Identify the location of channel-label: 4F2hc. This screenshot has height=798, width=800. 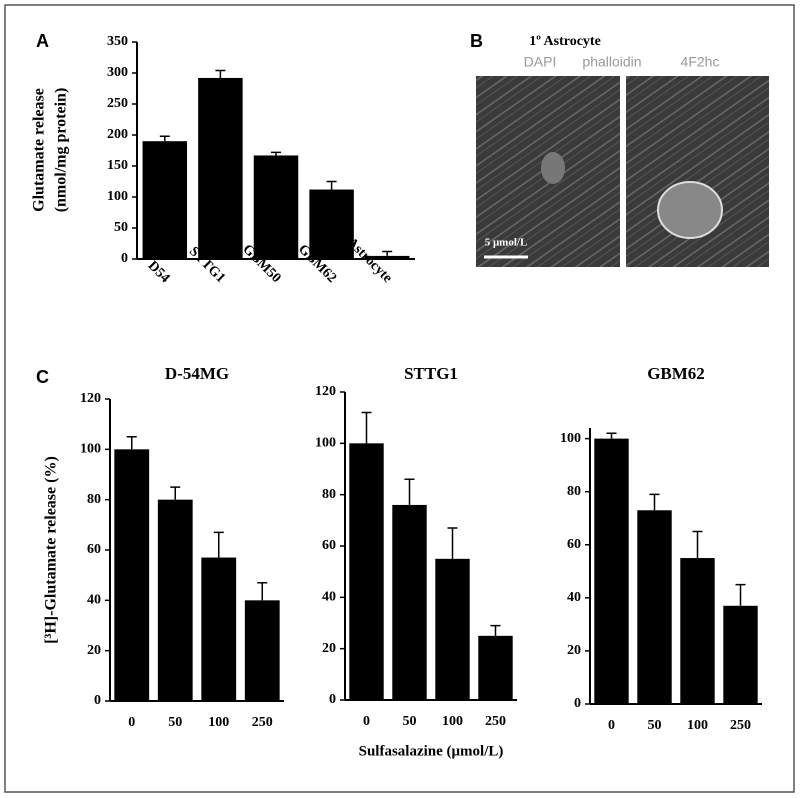
(700, 62).